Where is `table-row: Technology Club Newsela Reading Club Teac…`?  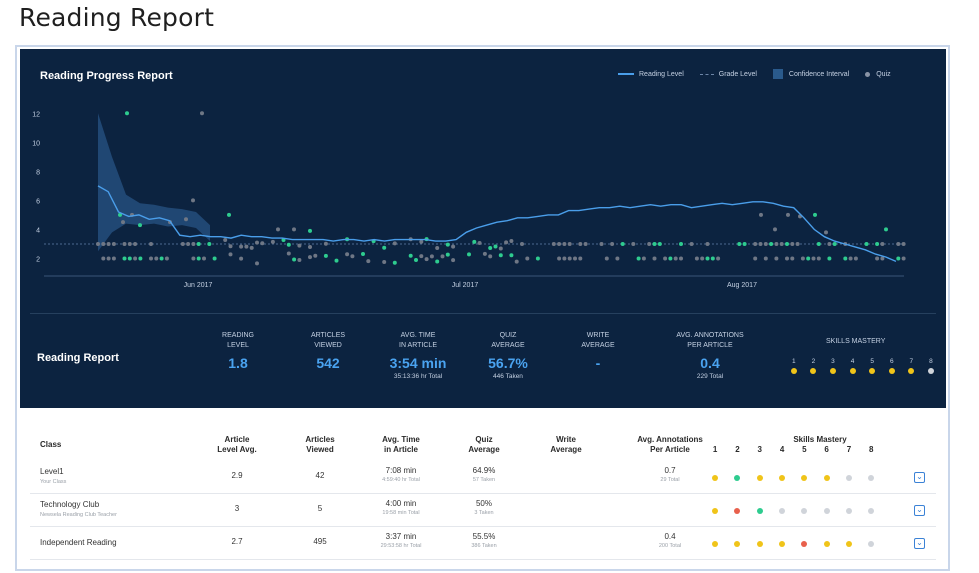
table-row: Technology Club Newsela Reading Club Teac… is located at coordinates (483, 510).